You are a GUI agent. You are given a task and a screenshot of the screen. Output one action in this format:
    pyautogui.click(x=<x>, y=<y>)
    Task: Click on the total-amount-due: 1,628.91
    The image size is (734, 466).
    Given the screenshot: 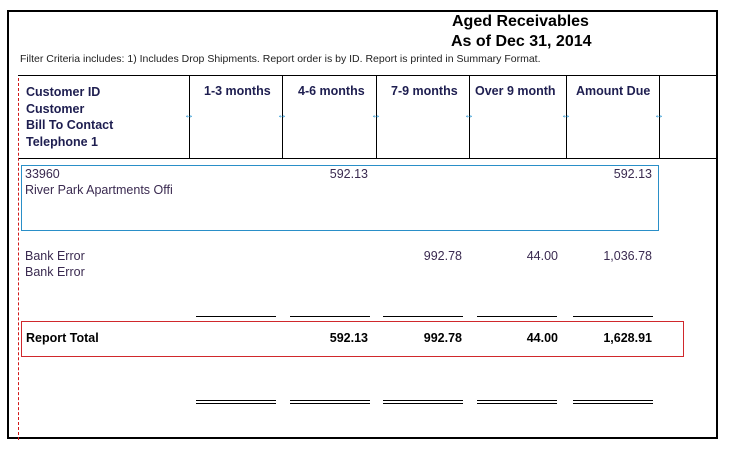 What is the action you would take?
    pyautogui.click(x=627, y=338)
    